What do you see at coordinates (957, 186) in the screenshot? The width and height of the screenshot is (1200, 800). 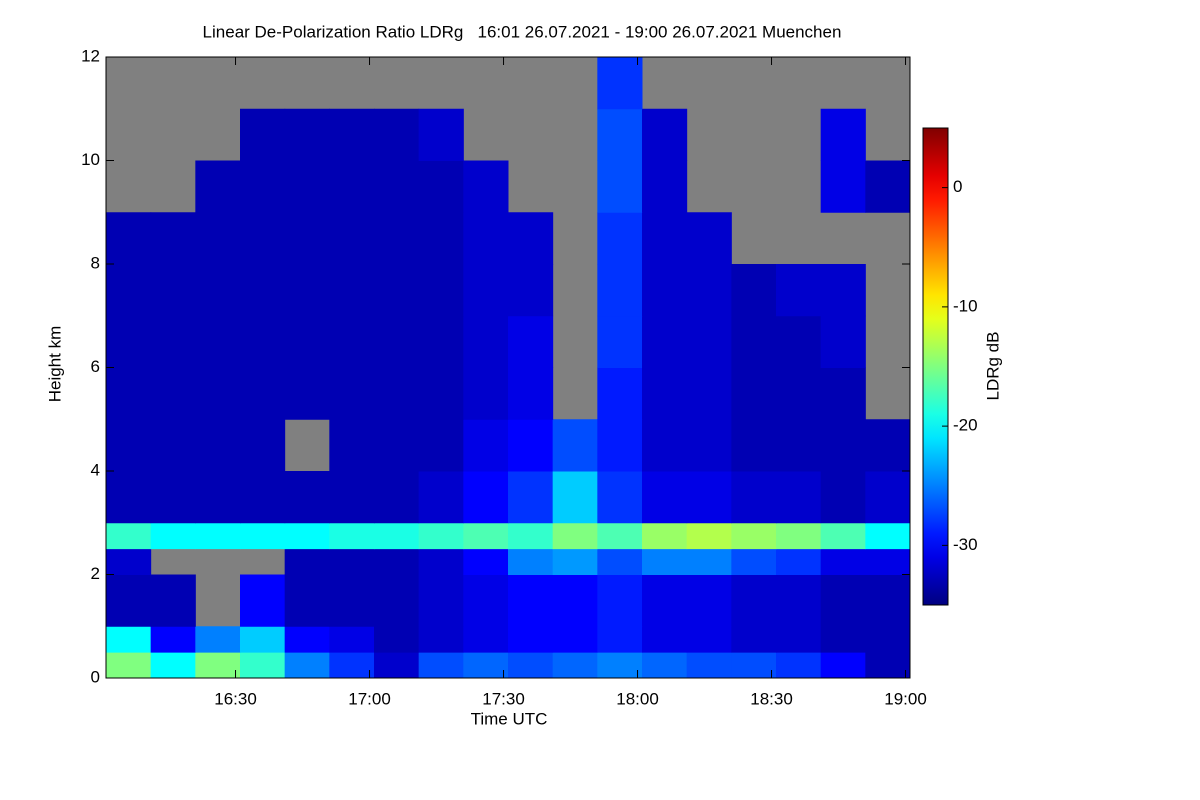 I see `colorbar-tick-label: 0` at bounding box center [957, 186].